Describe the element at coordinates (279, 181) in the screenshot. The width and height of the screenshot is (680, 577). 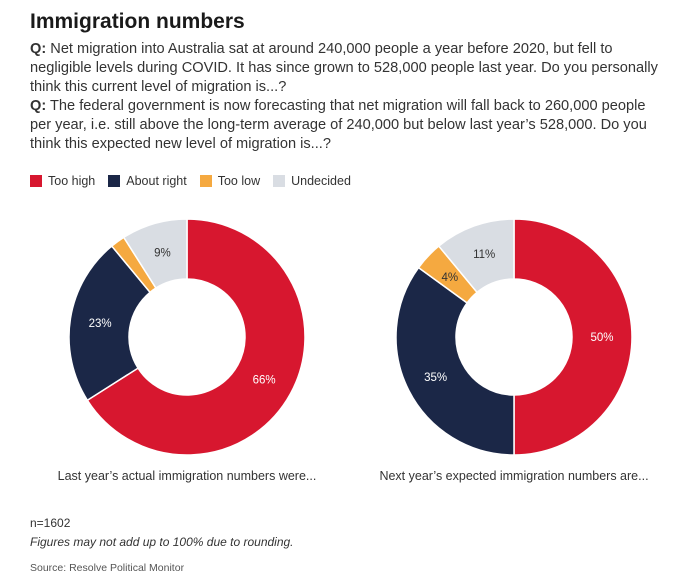
I see `legend-swatch-undecided` at that location.